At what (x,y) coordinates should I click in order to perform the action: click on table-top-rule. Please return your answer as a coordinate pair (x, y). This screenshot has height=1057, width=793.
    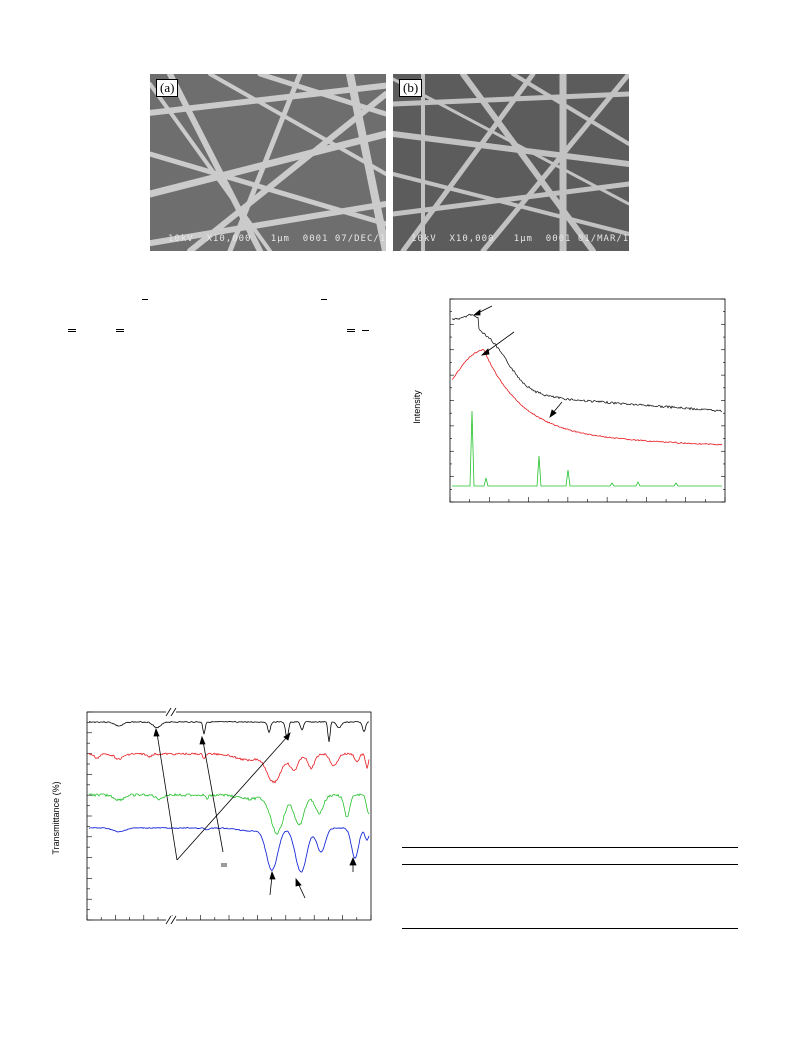
    Looking at the image, I should click on (570, 847).